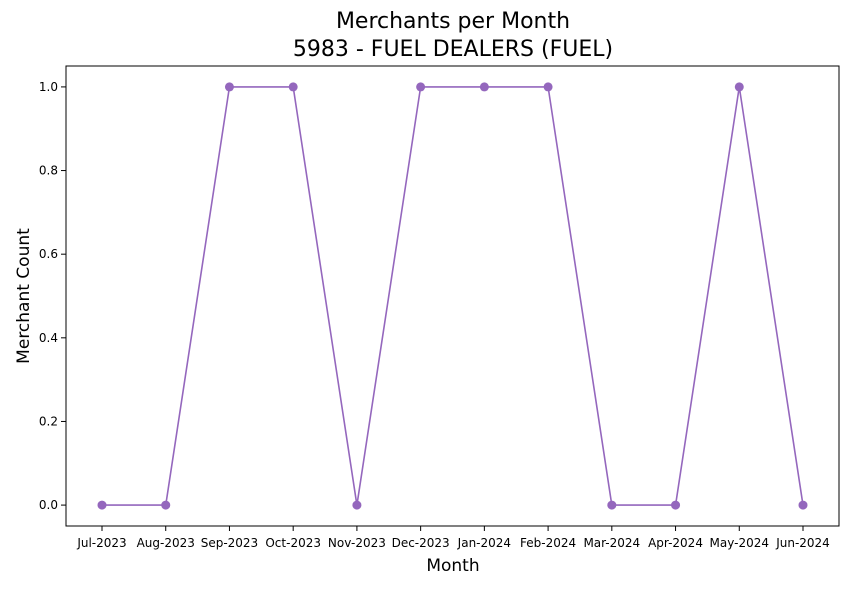  What do you see at coordinates (293, 543) in the screenshot?
I see `x-tick-label: Oct-2023` at bounding box center [293, 543].